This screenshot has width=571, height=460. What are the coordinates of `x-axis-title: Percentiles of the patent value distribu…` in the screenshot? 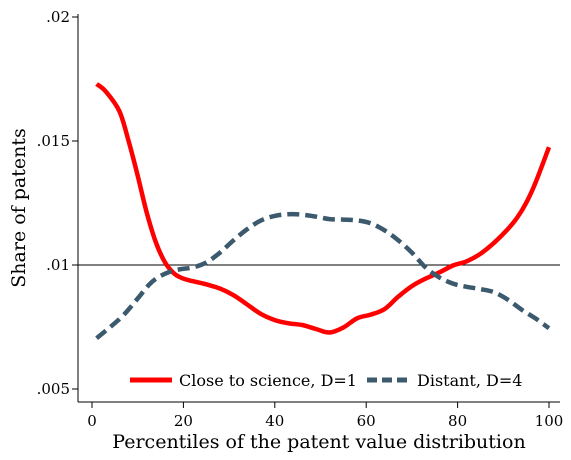 It's located at (318, 442).